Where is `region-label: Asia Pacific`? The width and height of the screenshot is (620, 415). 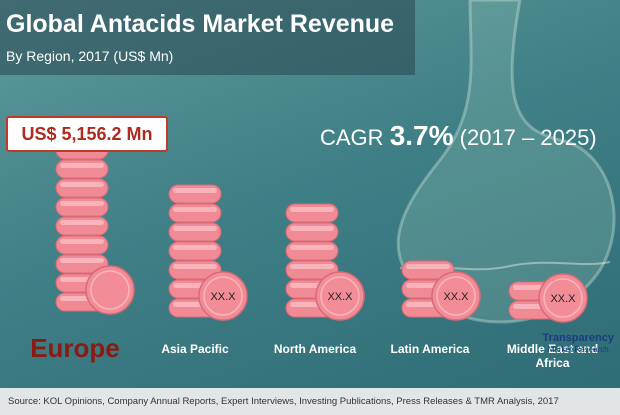 region-label: Asia Pacific is located at coordinates (195, 349).